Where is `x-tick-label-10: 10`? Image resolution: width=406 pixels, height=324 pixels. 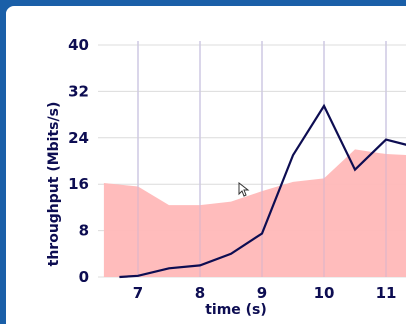 x-tick-label-10: 10 is located at coordinates (324, 293).